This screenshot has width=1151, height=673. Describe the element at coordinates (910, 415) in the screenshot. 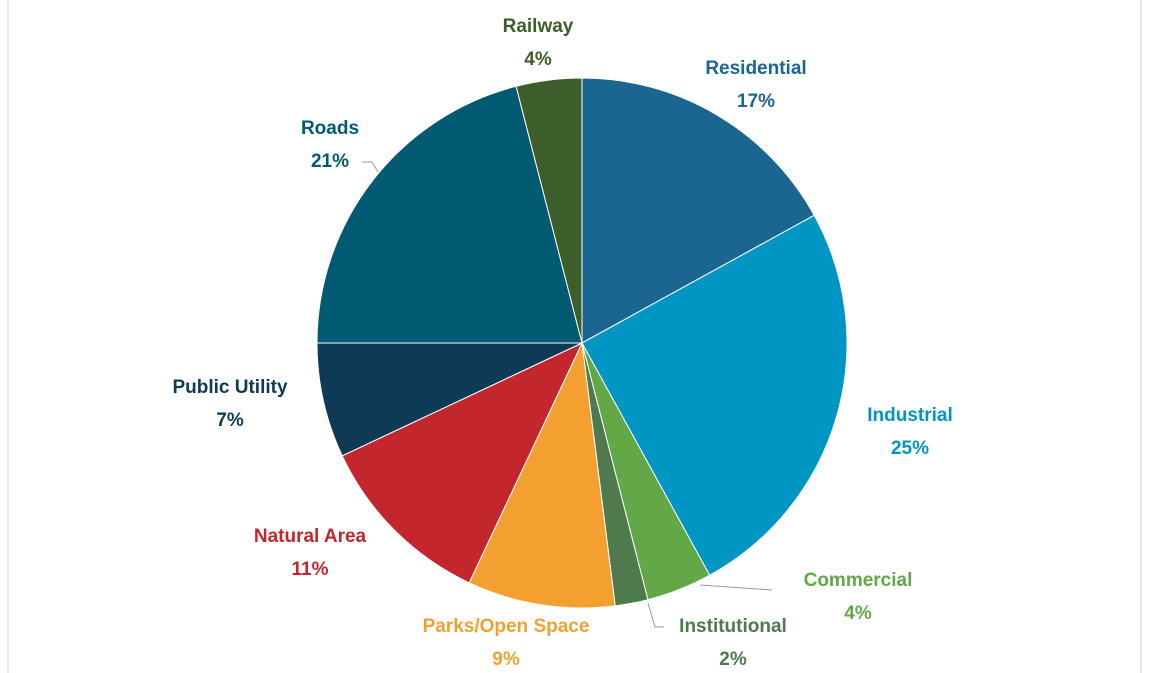

I see `slice-label: Industrial` at that location.